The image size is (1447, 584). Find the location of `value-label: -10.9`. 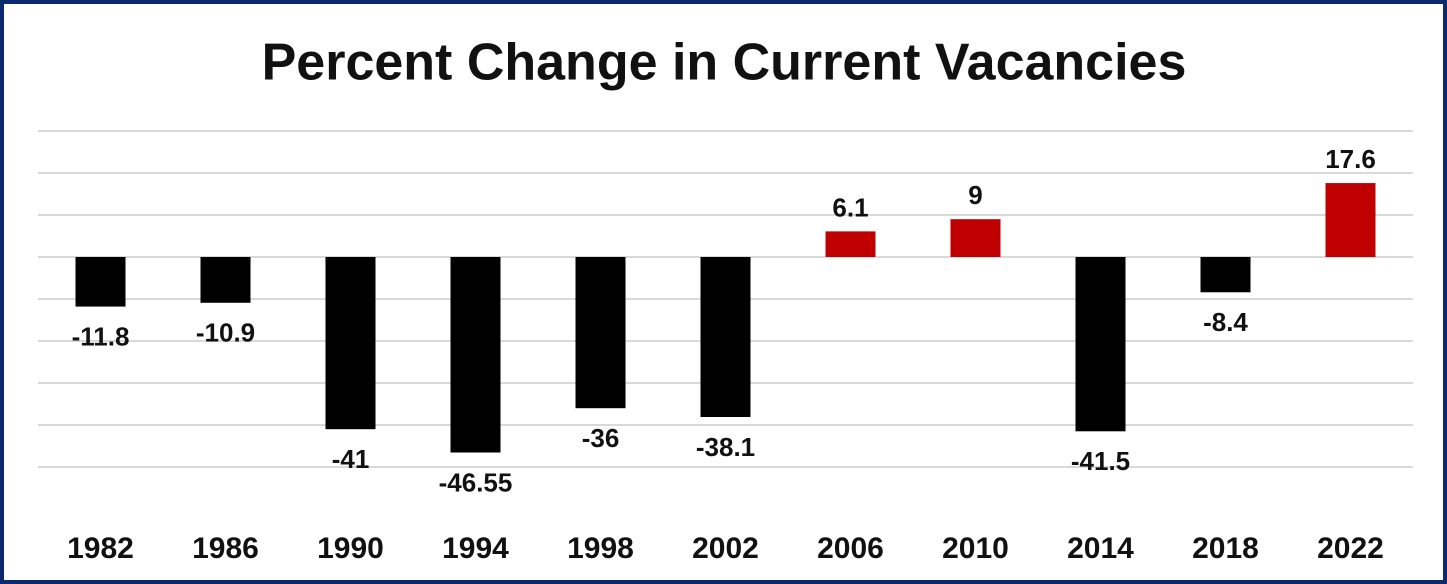

value-label: -10.9 is located at coordinates (225, 333).